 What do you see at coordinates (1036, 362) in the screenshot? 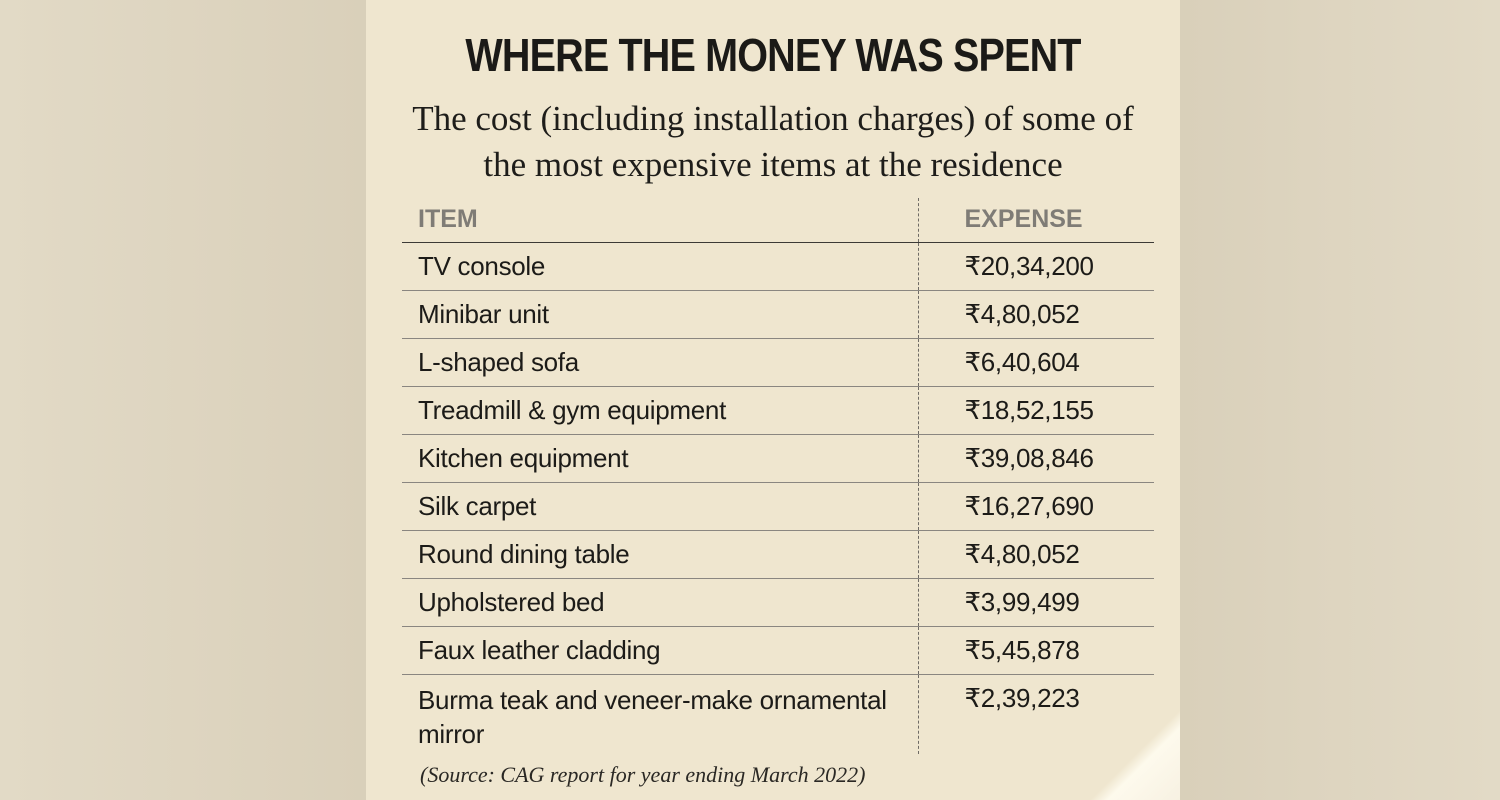
I see `expense-cell: ₹6,40,604` at bounding box center [1036, 362].